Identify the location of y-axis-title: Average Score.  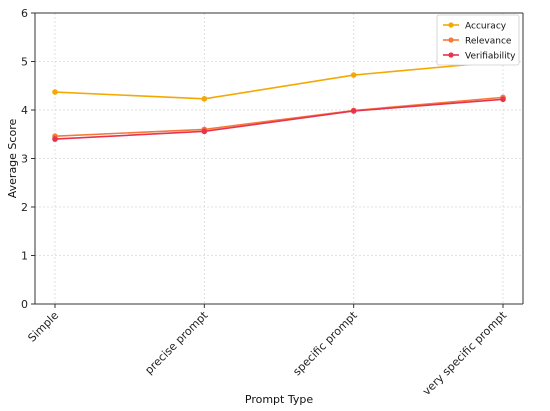
(12, 159).